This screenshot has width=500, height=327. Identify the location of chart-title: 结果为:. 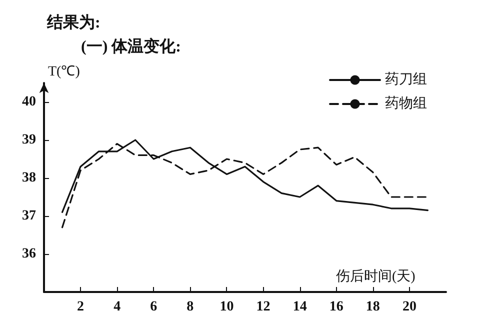
(73, 23).